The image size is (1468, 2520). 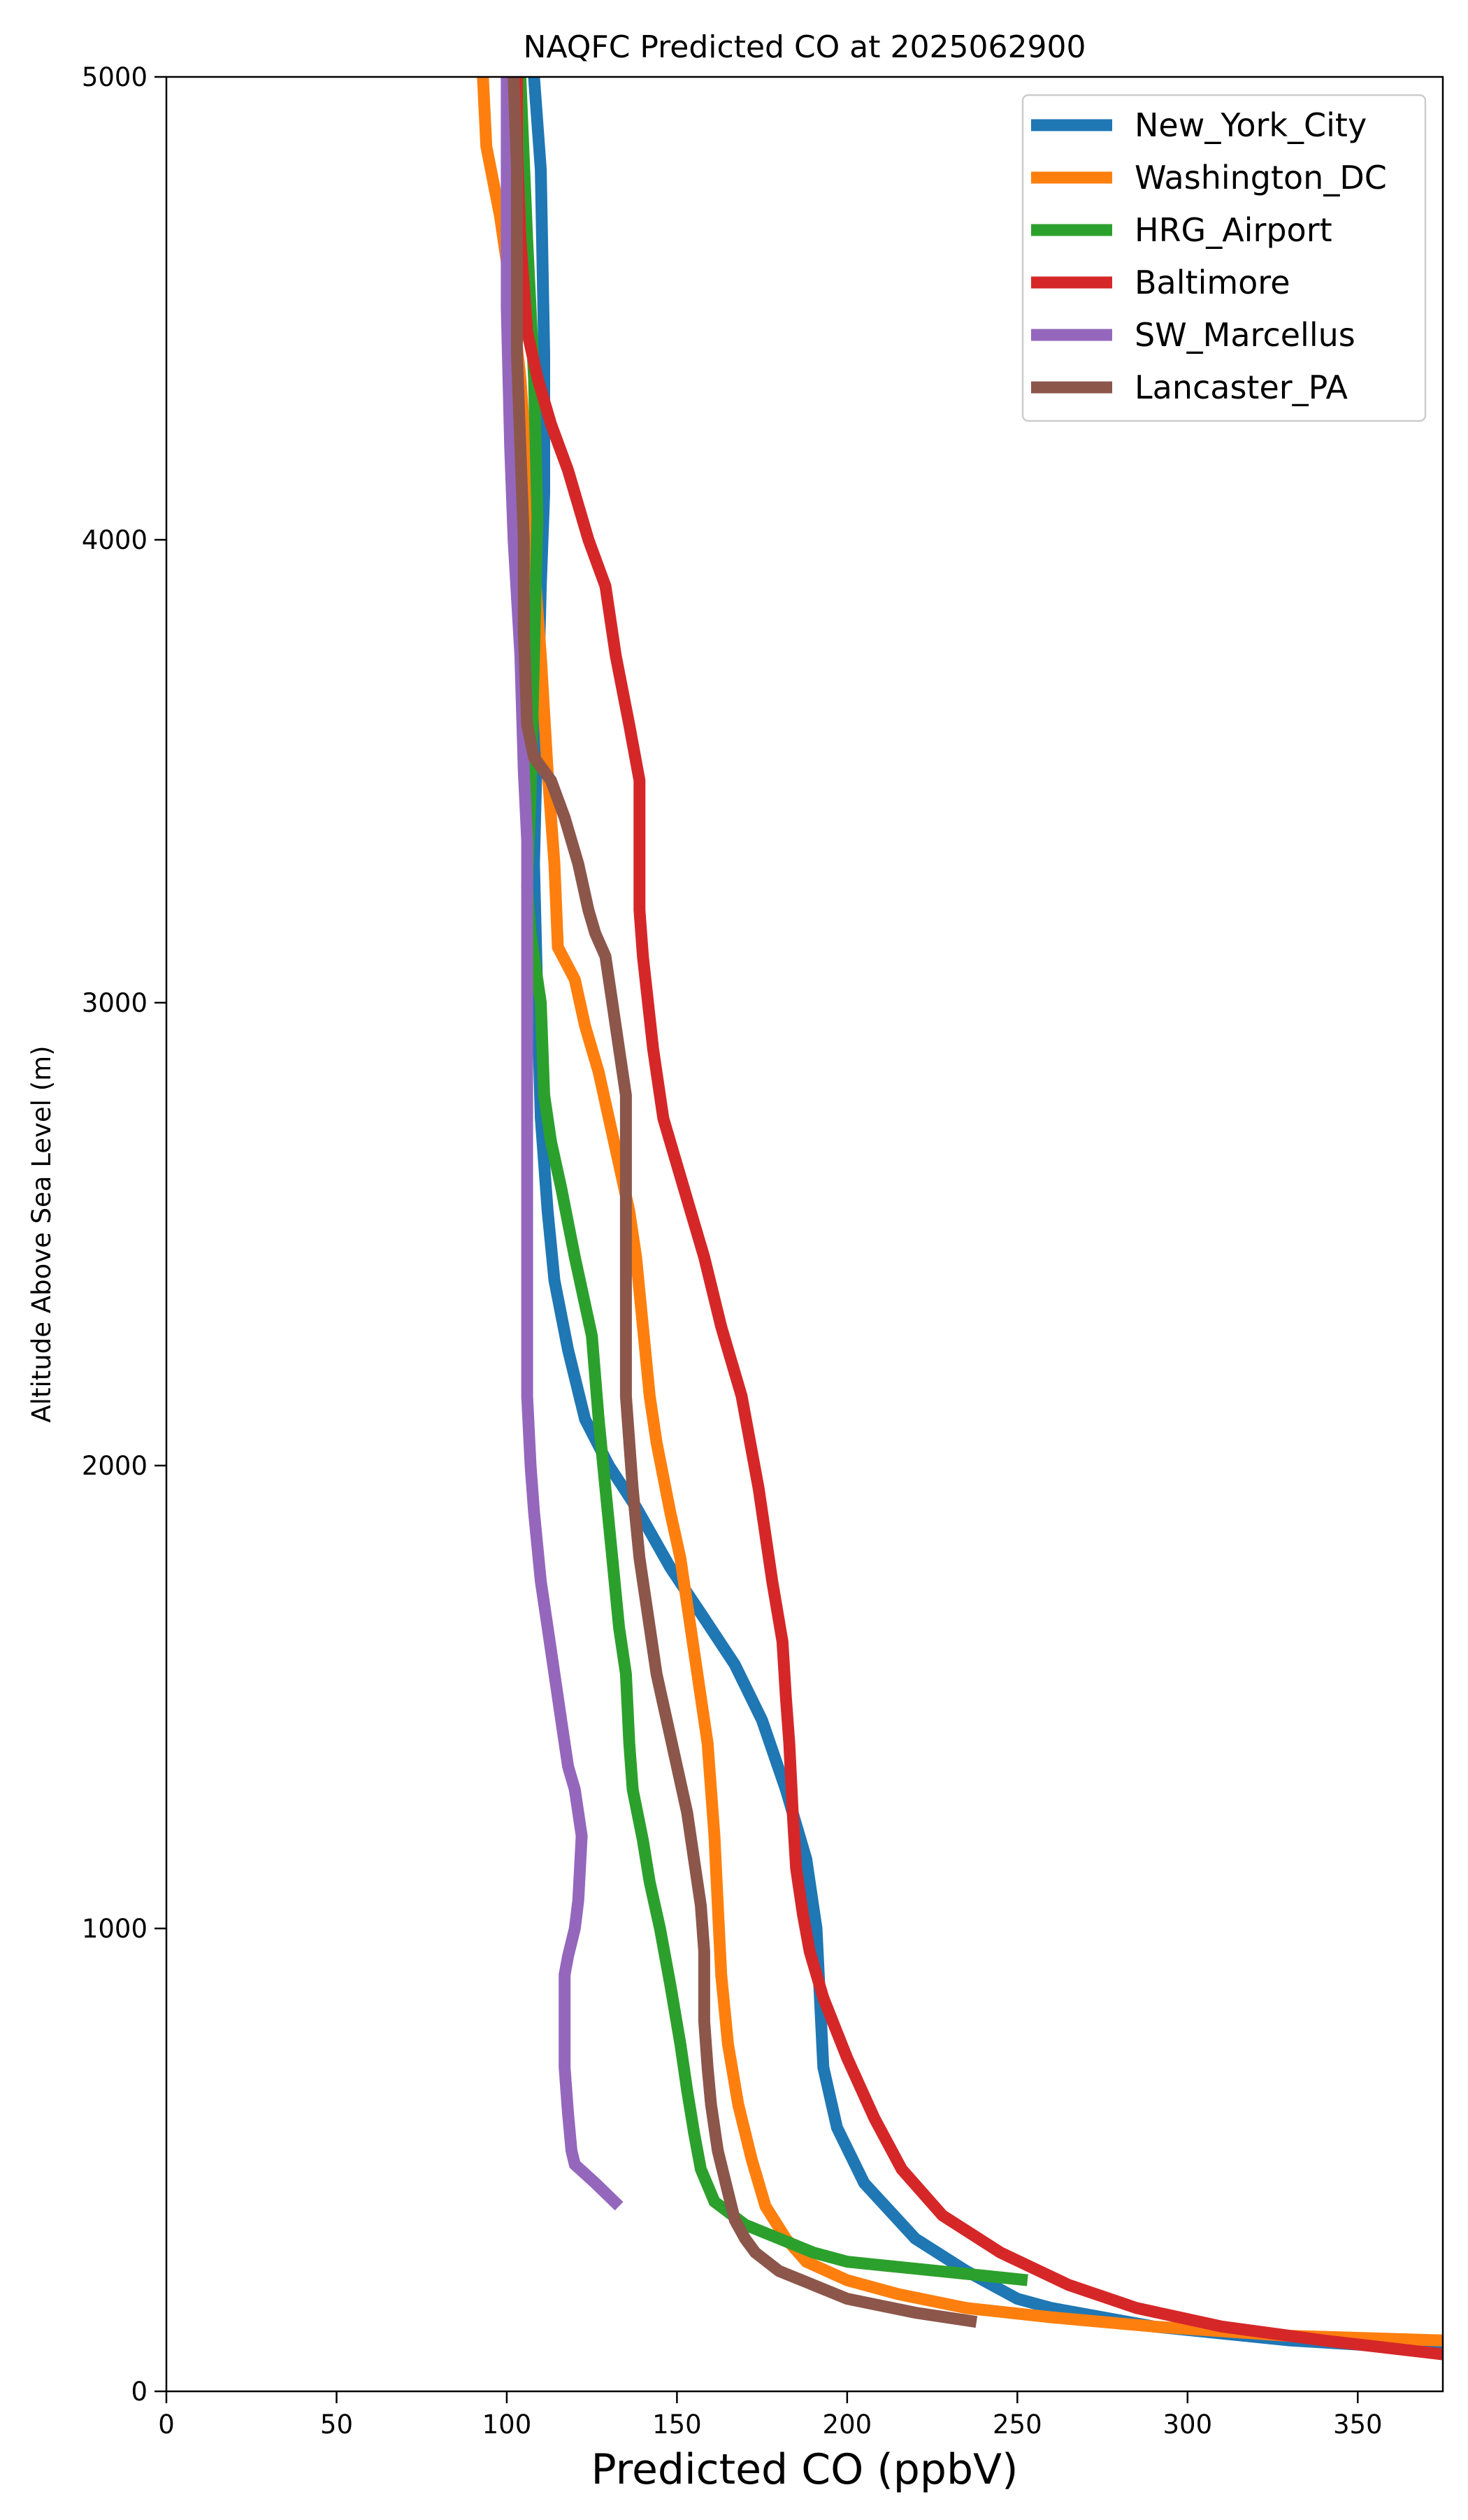 I want to click on series-line-sw-marcellus, so click(x=562, y=1144).